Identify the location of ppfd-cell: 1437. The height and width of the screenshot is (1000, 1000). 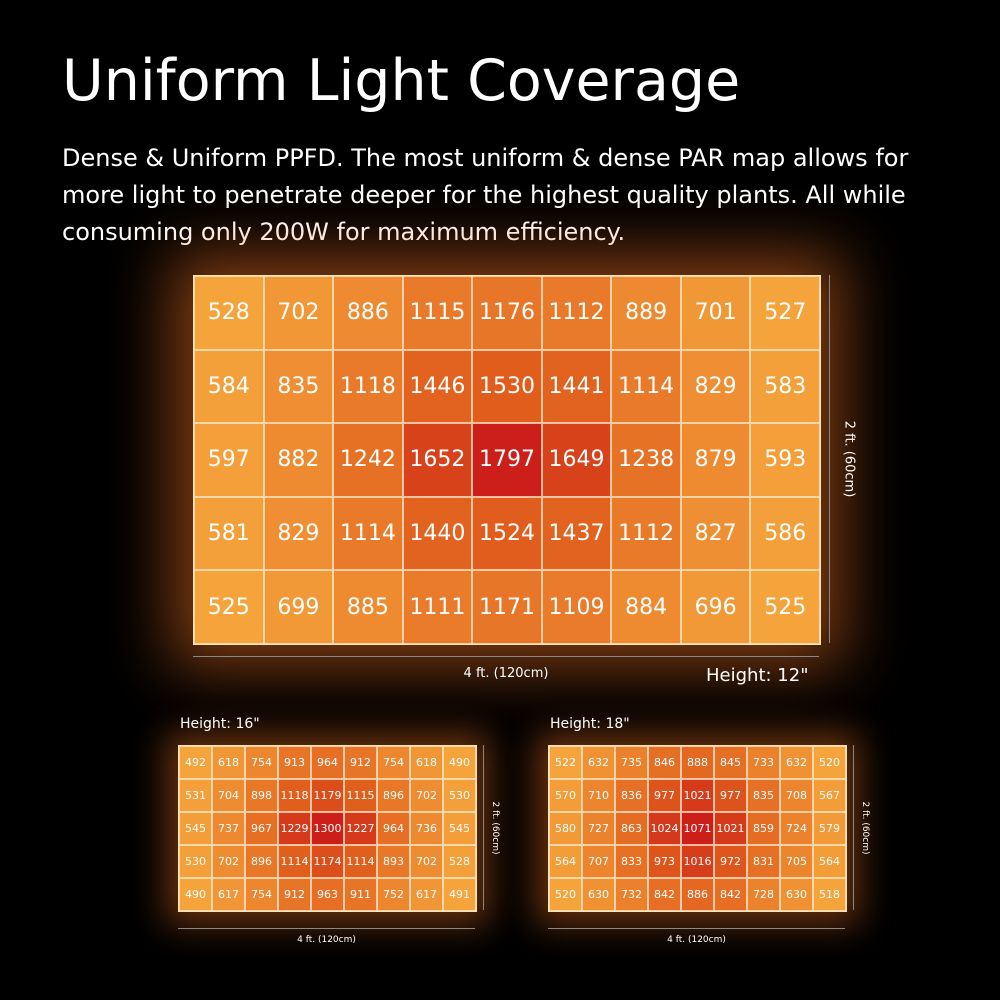
(576, 533).